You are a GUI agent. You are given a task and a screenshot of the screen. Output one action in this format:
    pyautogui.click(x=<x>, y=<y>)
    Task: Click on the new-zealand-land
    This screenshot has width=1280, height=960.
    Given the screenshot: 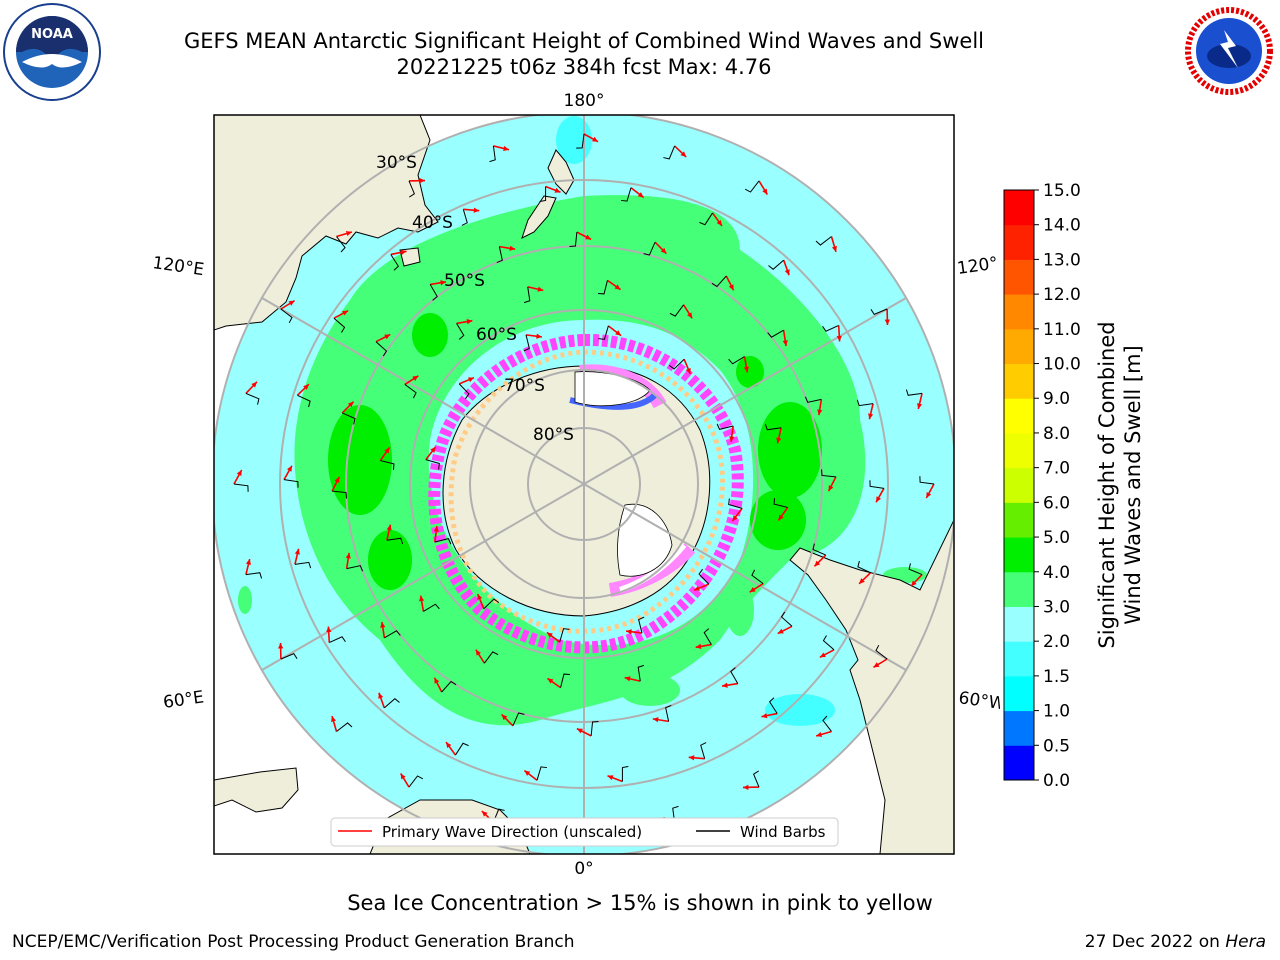 What is the action you would take?
    pyautogui.click(x=548, y=194)
    